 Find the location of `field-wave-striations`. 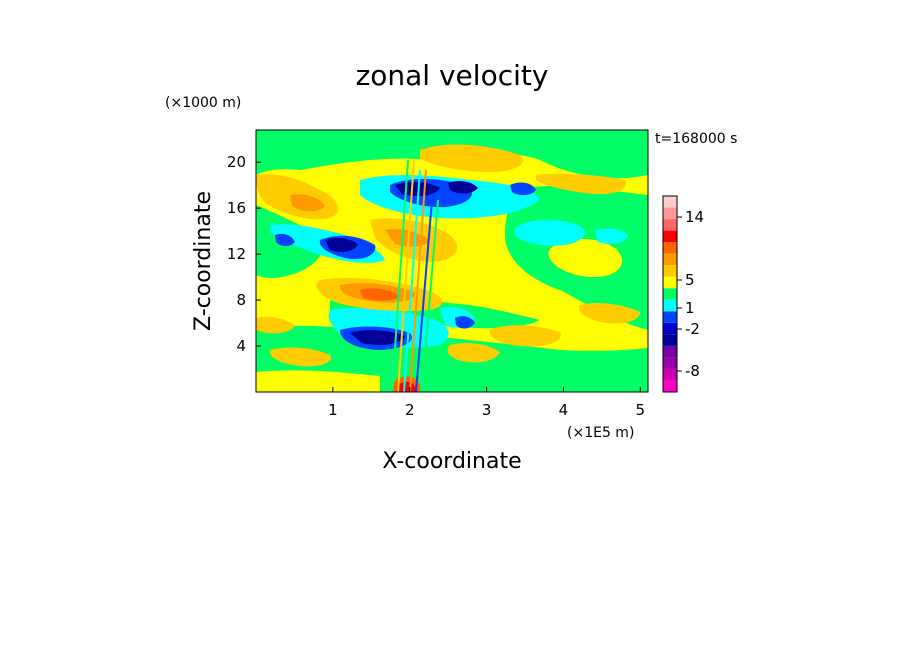

field-wave-striations is located at coordinates (415, 275).